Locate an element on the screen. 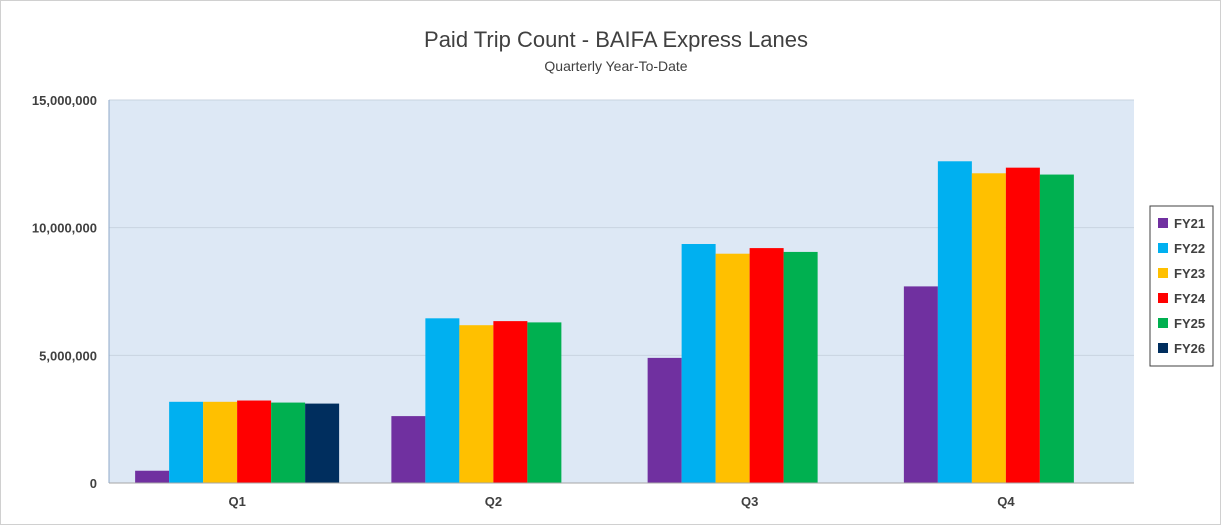 Image resolution: width=1221 pixels, height=526 pixels. bar-fy26-q1 is located at coordinates (322, 443).